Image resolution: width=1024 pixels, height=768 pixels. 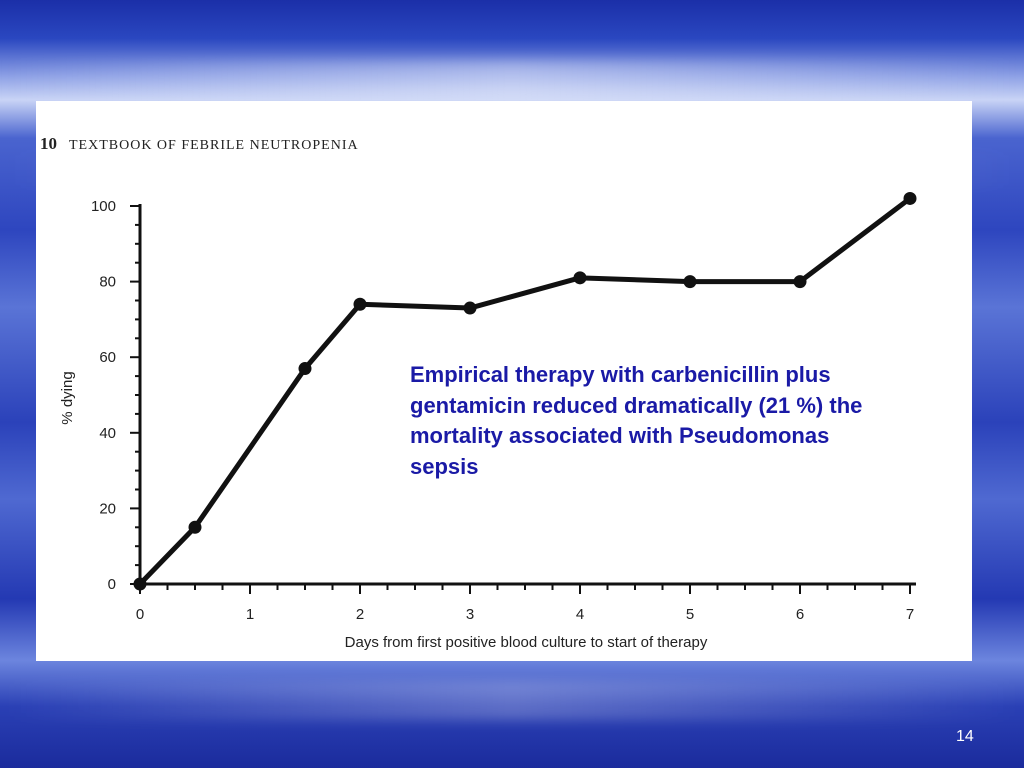 What do you see at coordinates (107, 282) in the screenshot?
I see `y-tick-label: 80` at bounding box center [107, 282].